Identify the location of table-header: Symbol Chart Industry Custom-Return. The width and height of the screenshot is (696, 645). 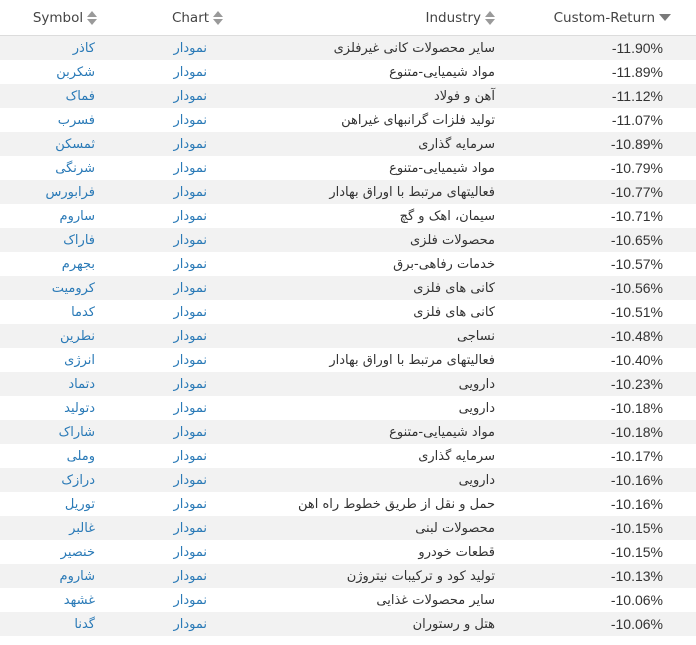
(348, 18).